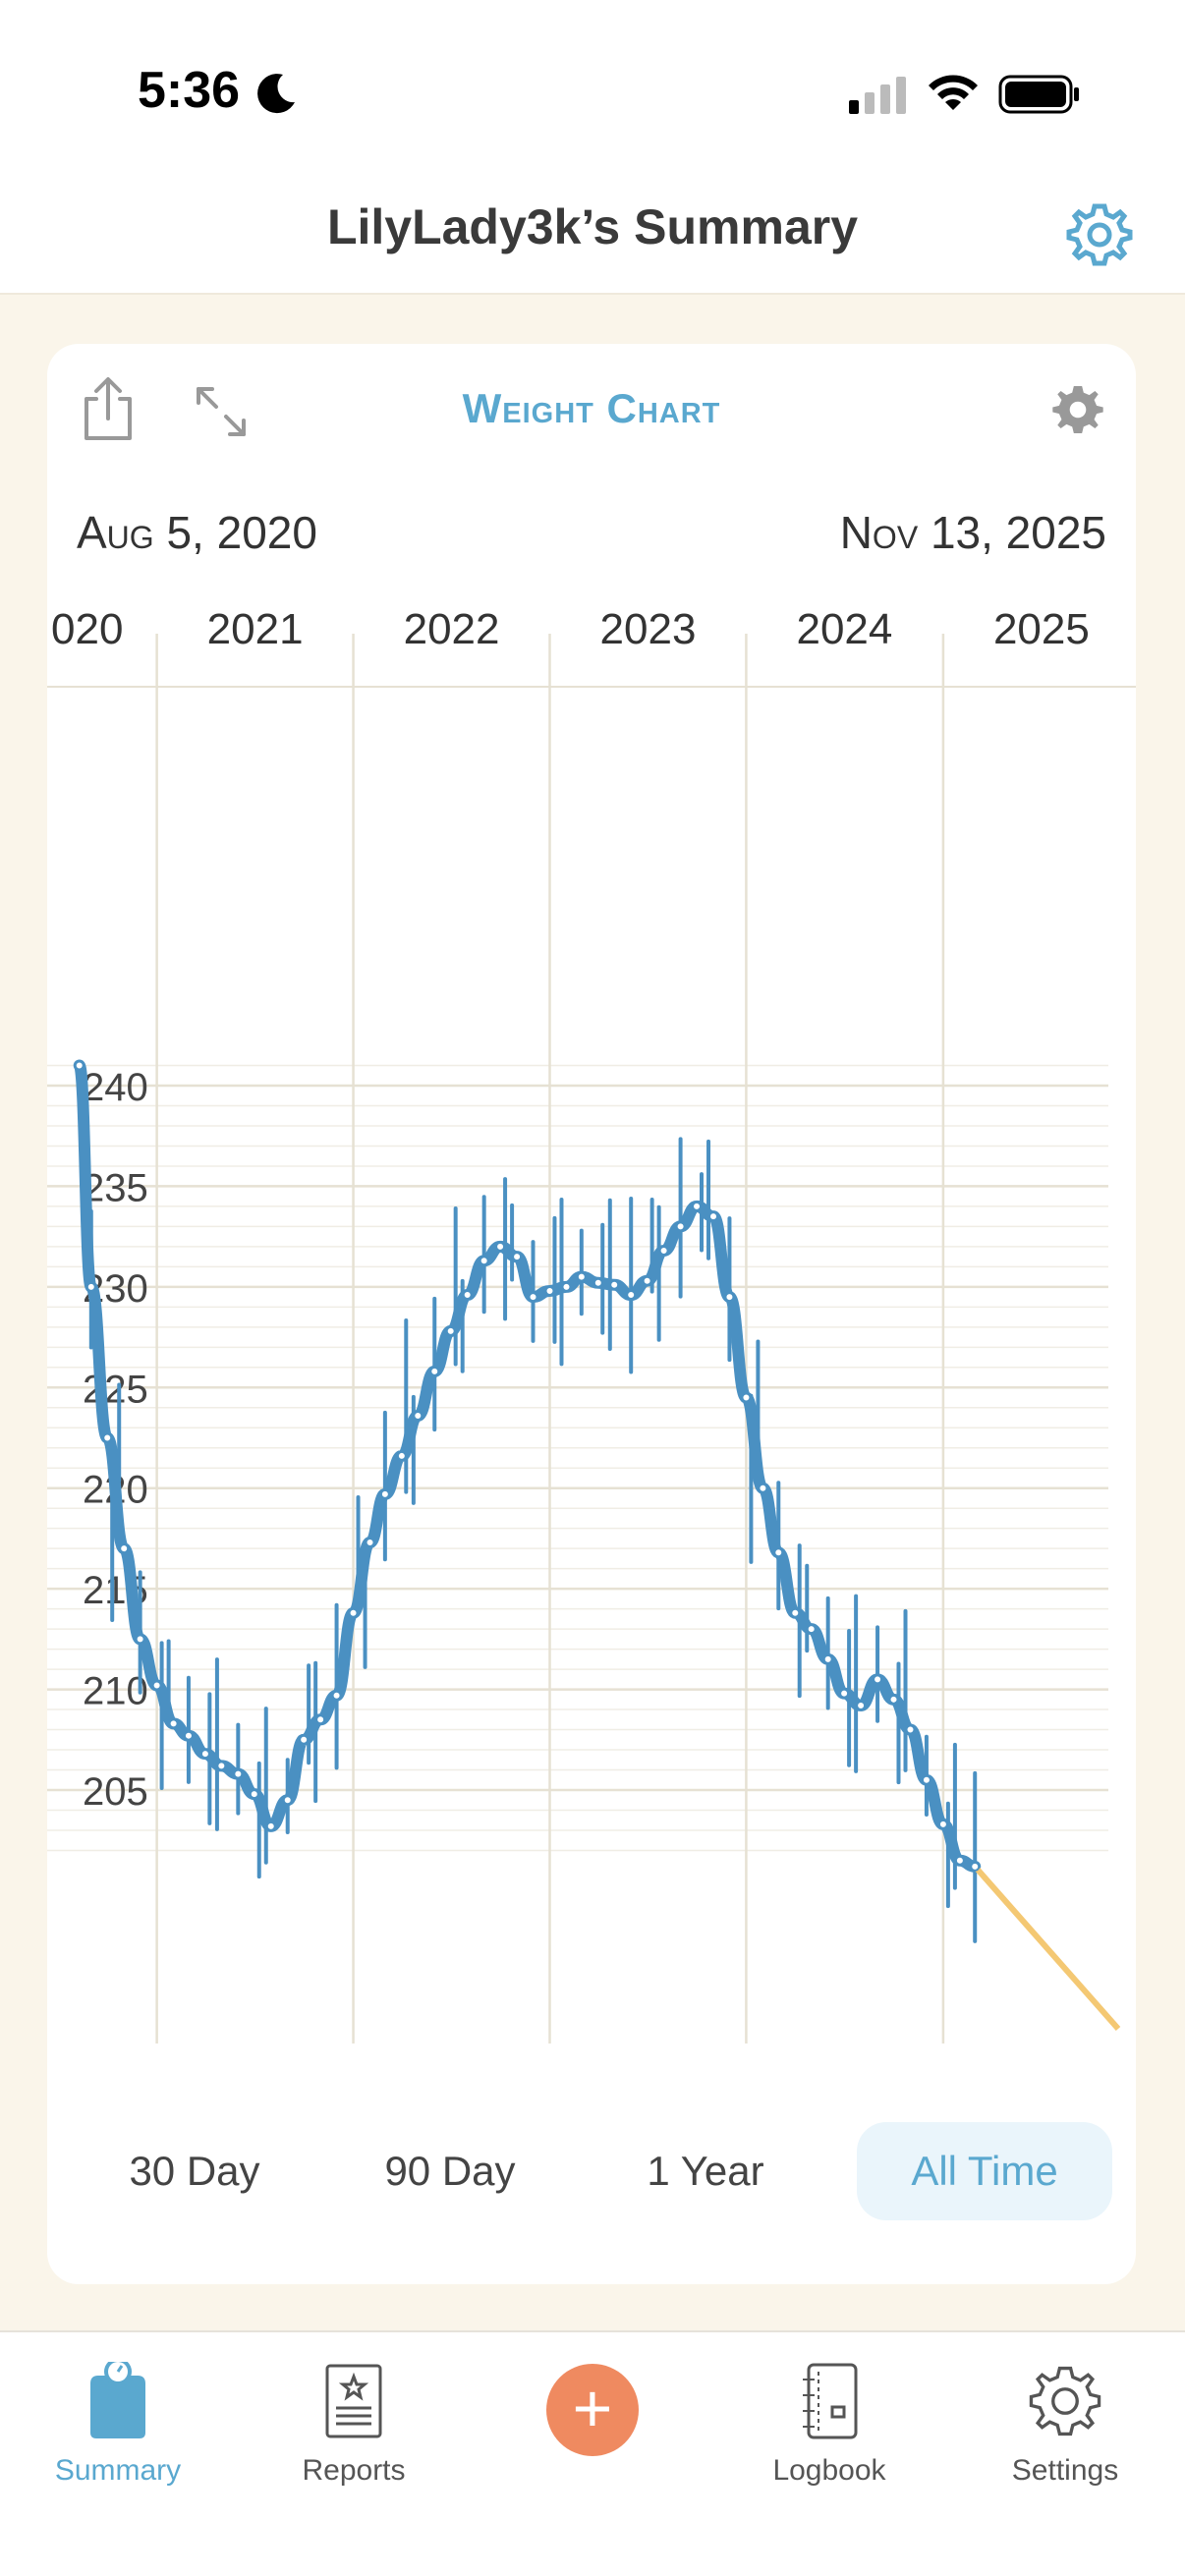  Describe the element at coordinates (116, 1187) in the screenshot. I see `y-tick-label: 235` at that location.